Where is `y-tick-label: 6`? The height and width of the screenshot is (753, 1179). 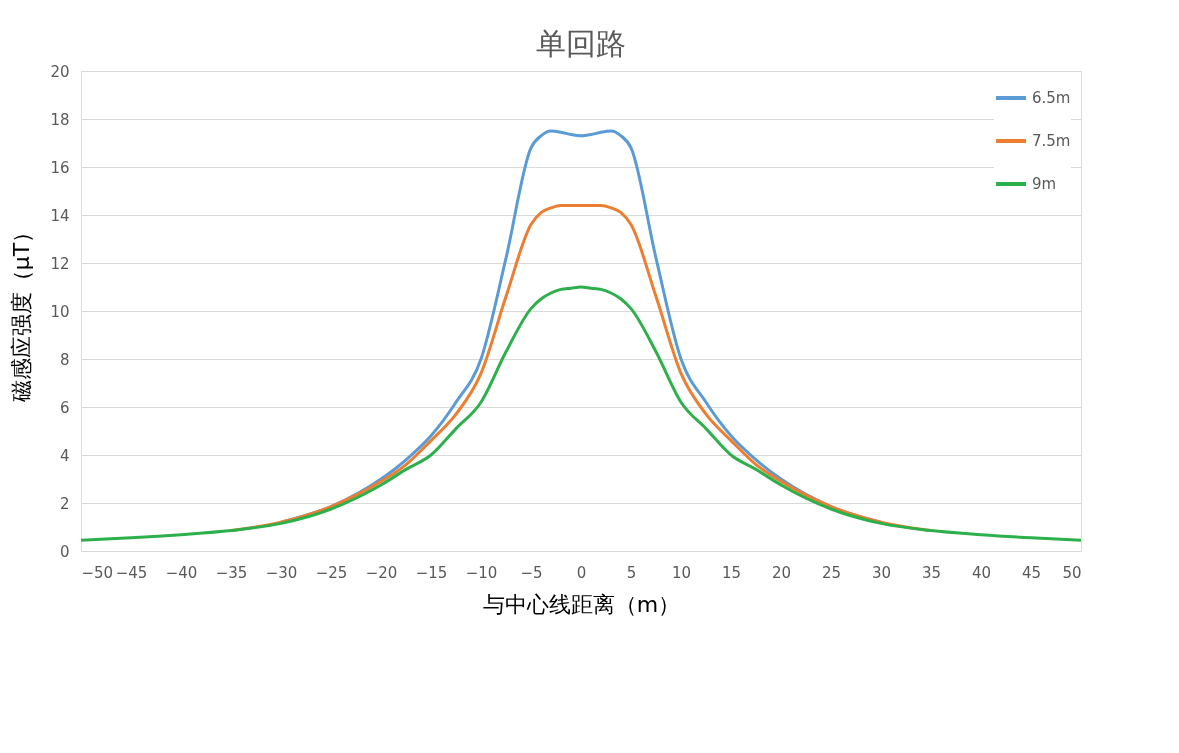
y-tick-label: 6 is located at coordinates (64, 407).